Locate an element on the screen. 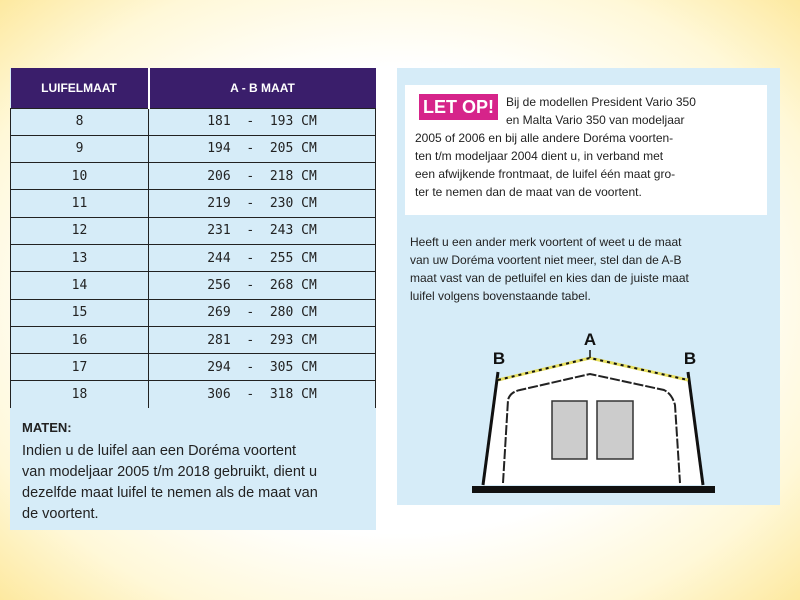  ab-maat-cell: 231 - 243 CM is located at coordinates (262, 230).